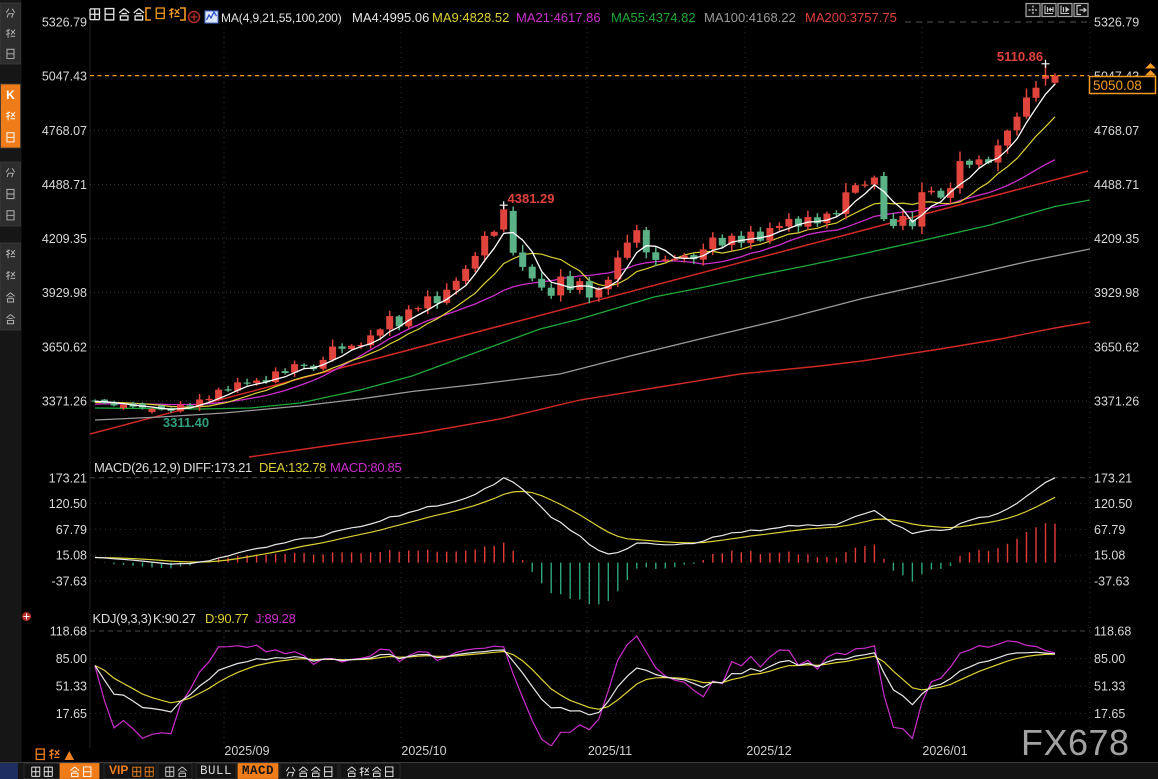 The width and height of the screenshot is (1158, 779). Describe the element at coordinates (216, 771) in the screenshot. I see `svg-text: BULL` at that location.